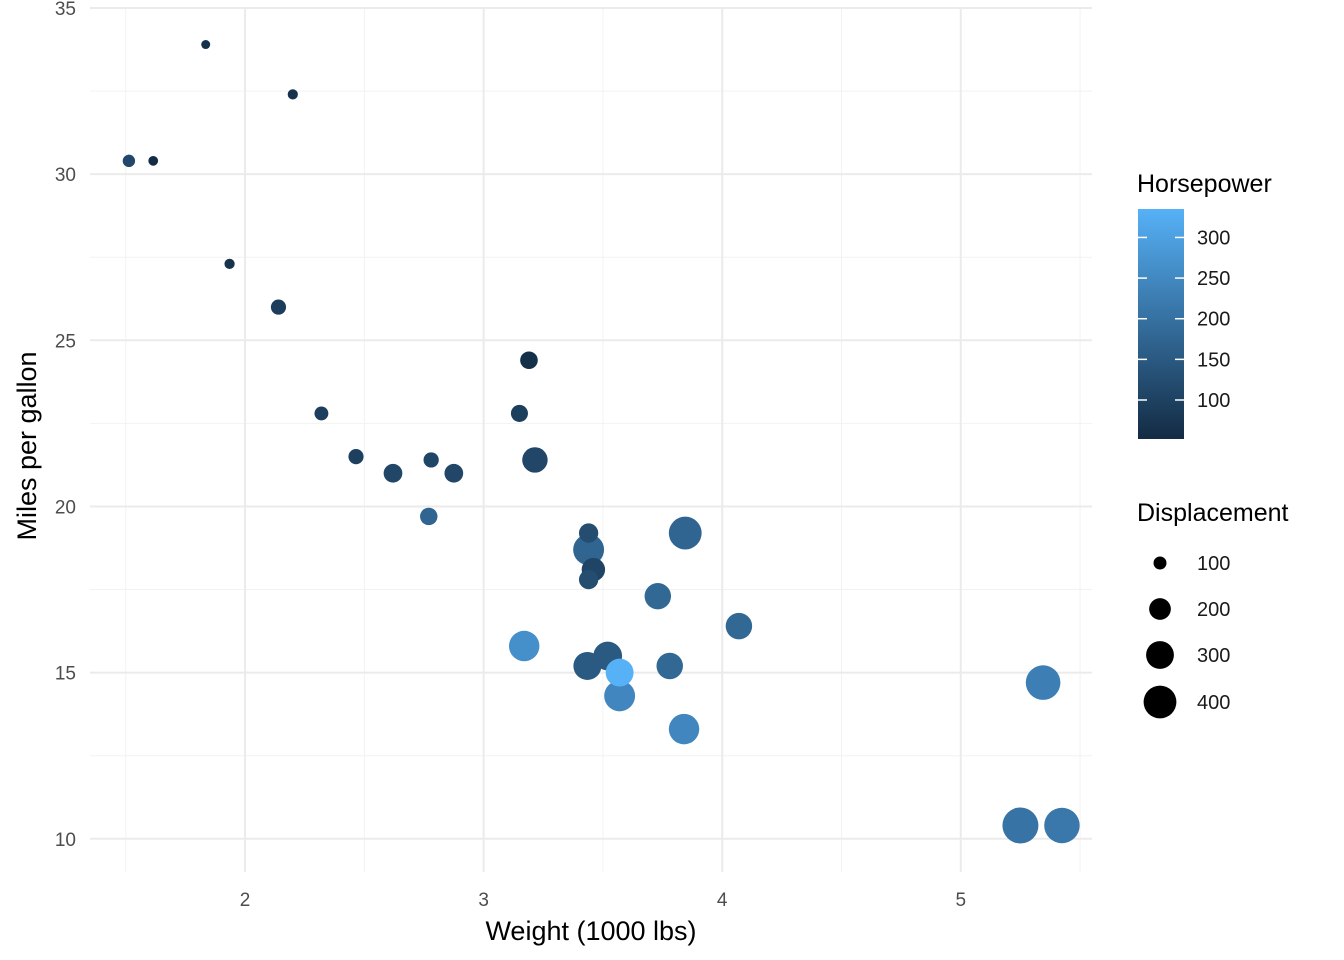  Describe the element at coordinates (65, 175) in the screenshot. I see `y-tick-label: 30` at that location.